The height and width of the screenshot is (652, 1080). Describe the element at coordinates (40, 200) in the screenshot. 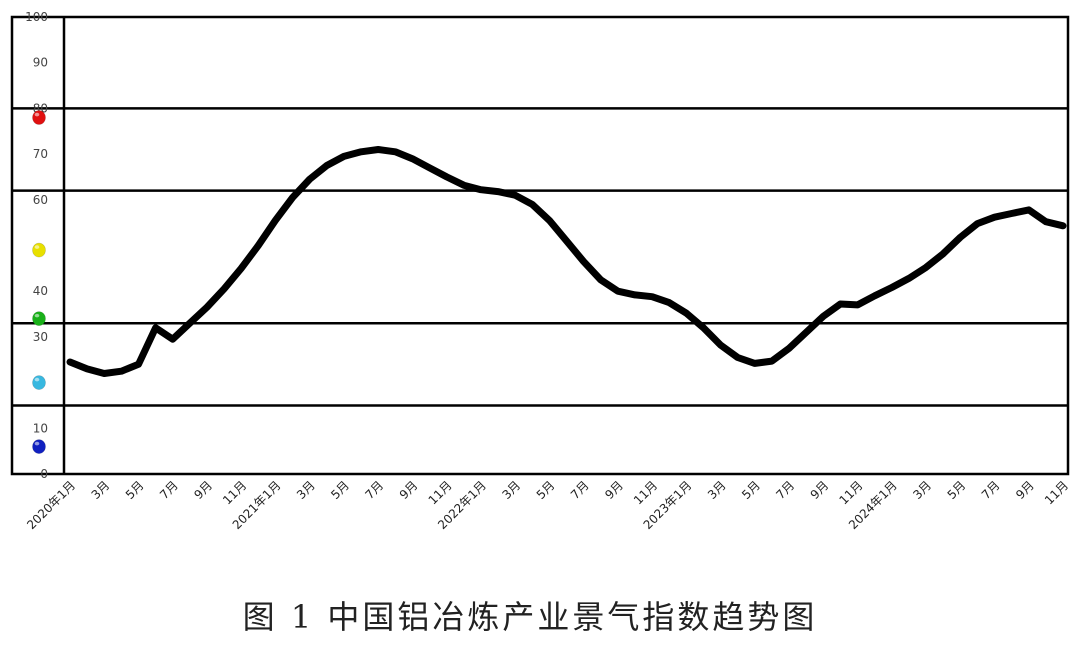

I see `y-tick-label: 60` at that location.